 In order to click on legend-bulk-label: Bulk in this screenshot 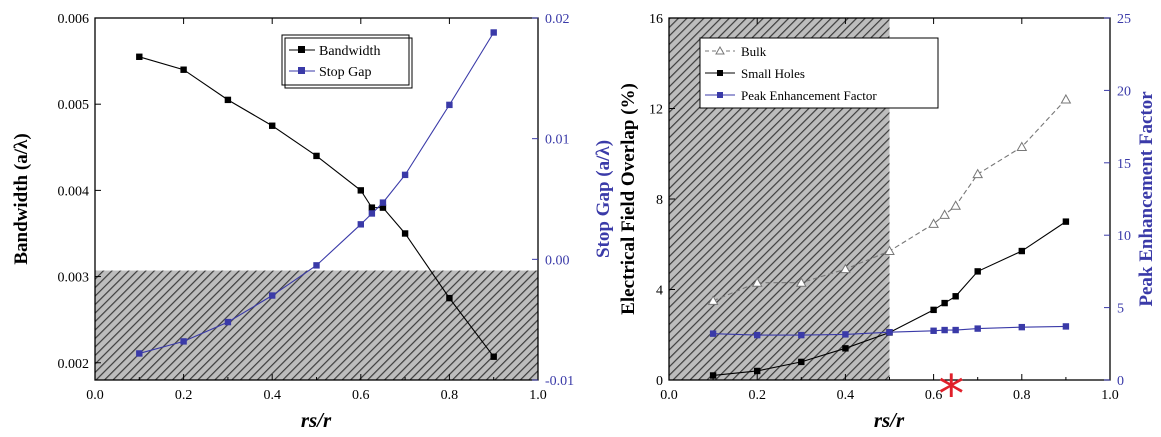, I will do `click(754, 51)`.